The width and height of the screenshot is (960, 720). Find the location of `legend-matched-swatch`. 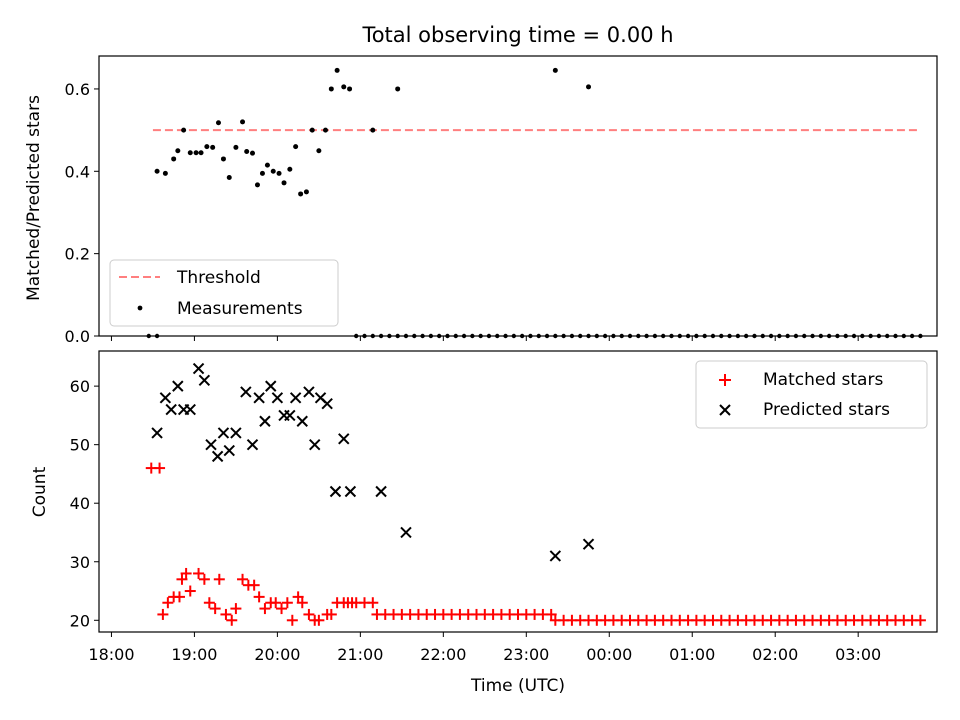

legend-matched-swatch is located at coordinates (725, 380).